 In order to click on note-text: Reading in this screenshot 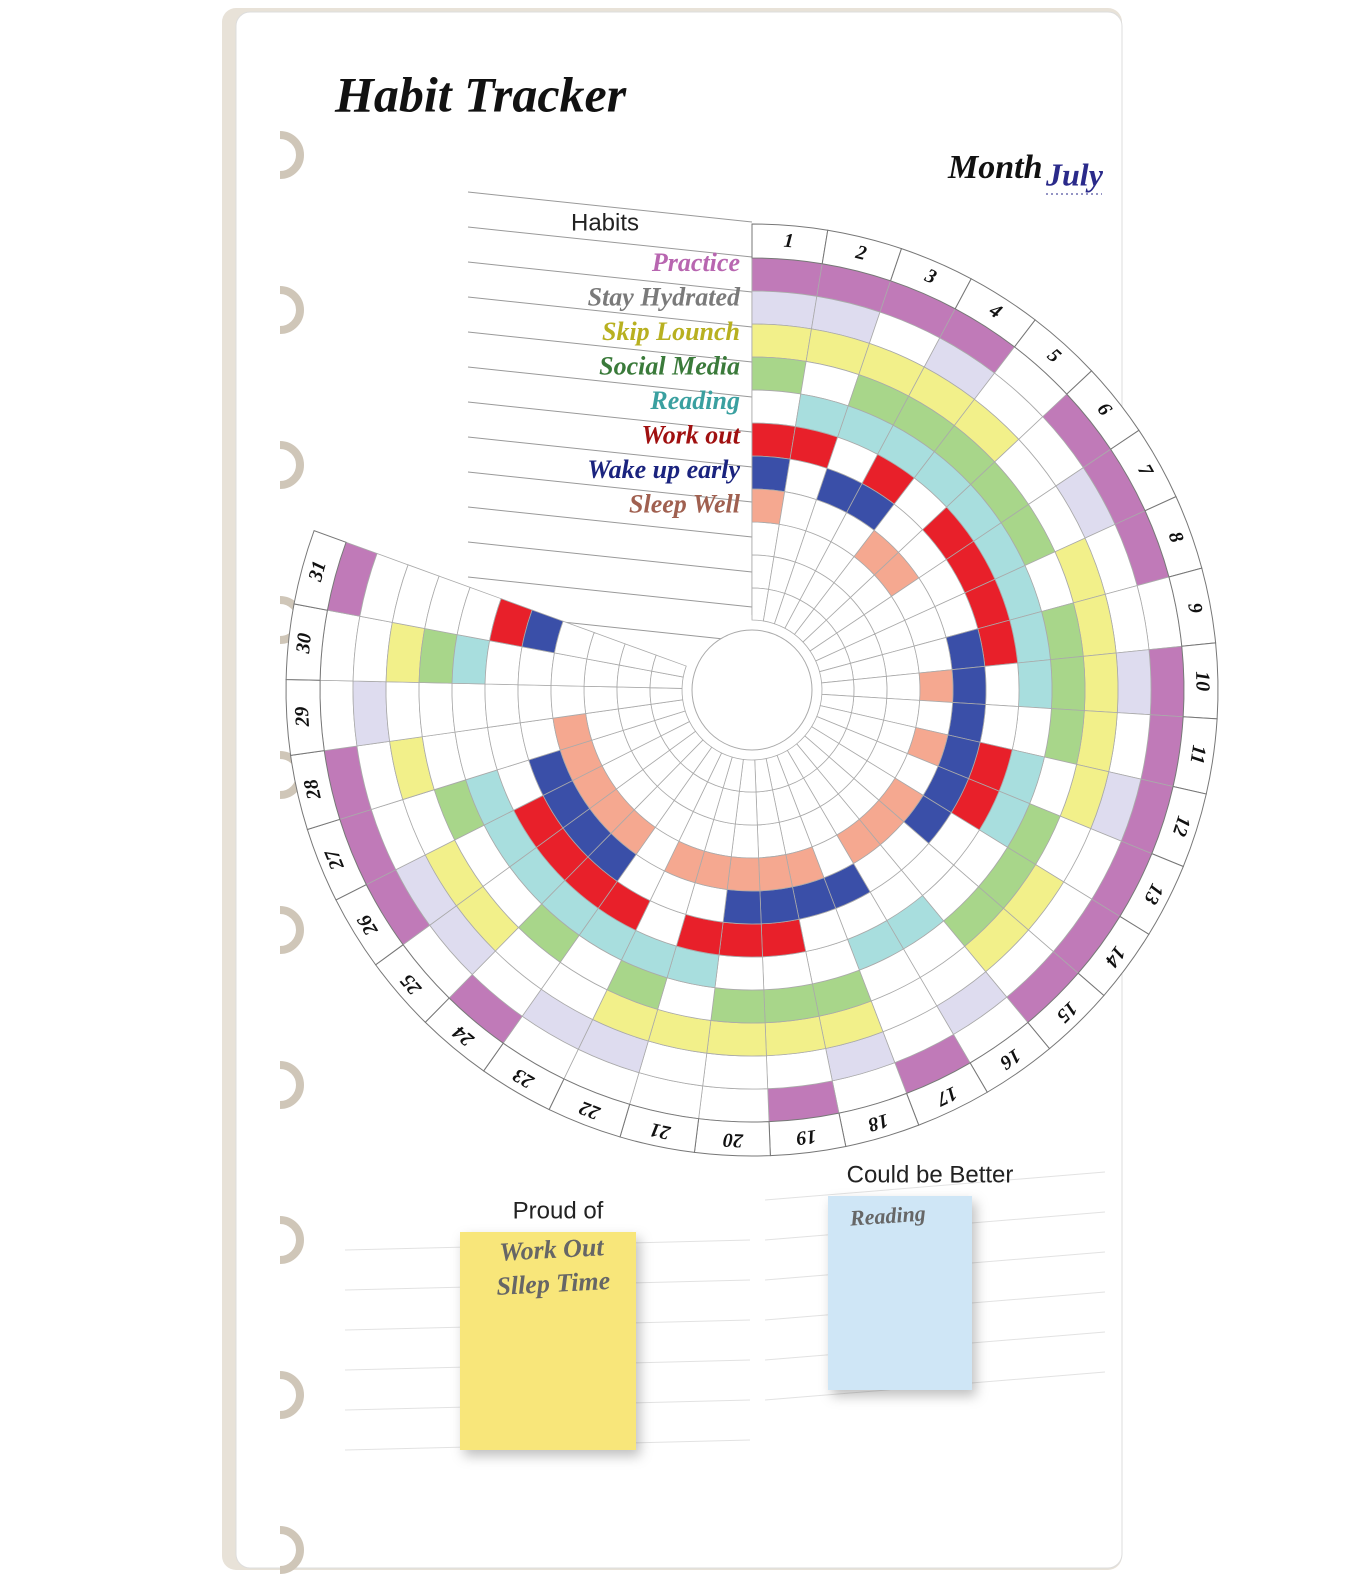, I will do `click(887, 1215)`.